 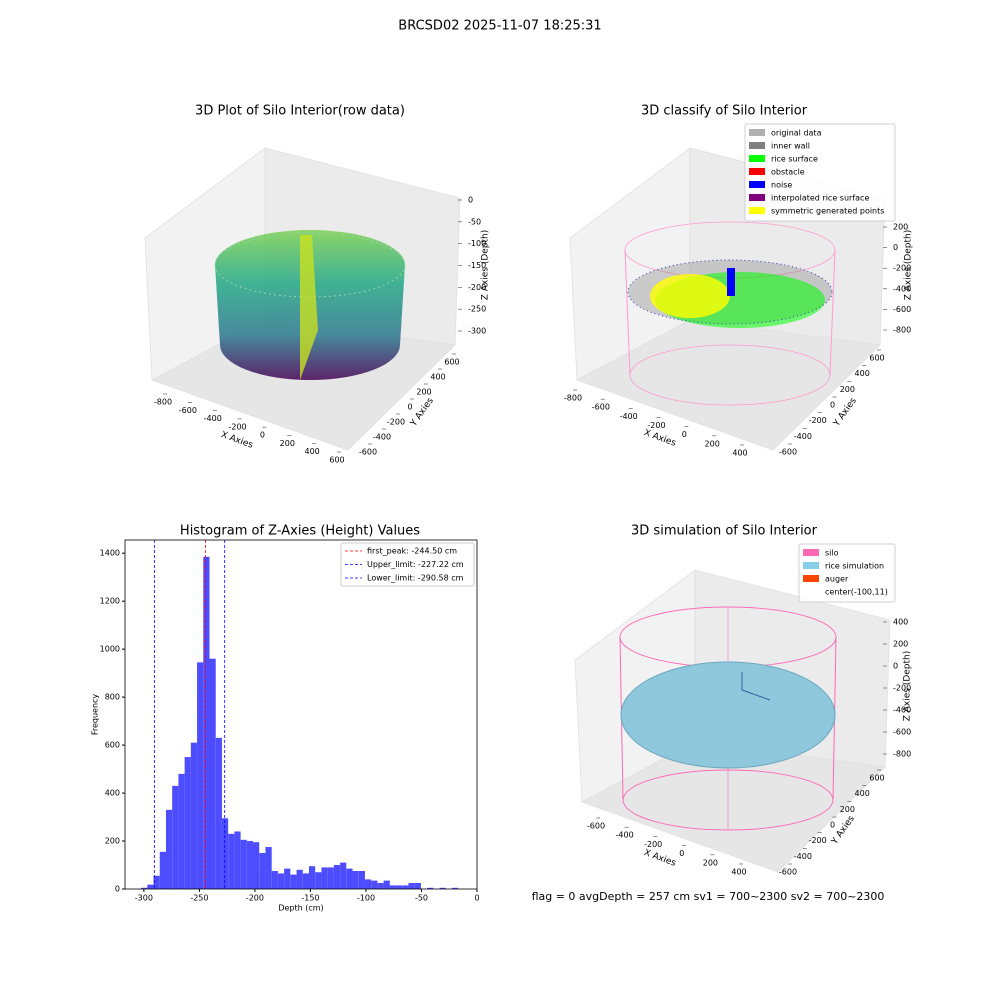 I want to click on z-tick-label: -200, so click(x=477, y=287).